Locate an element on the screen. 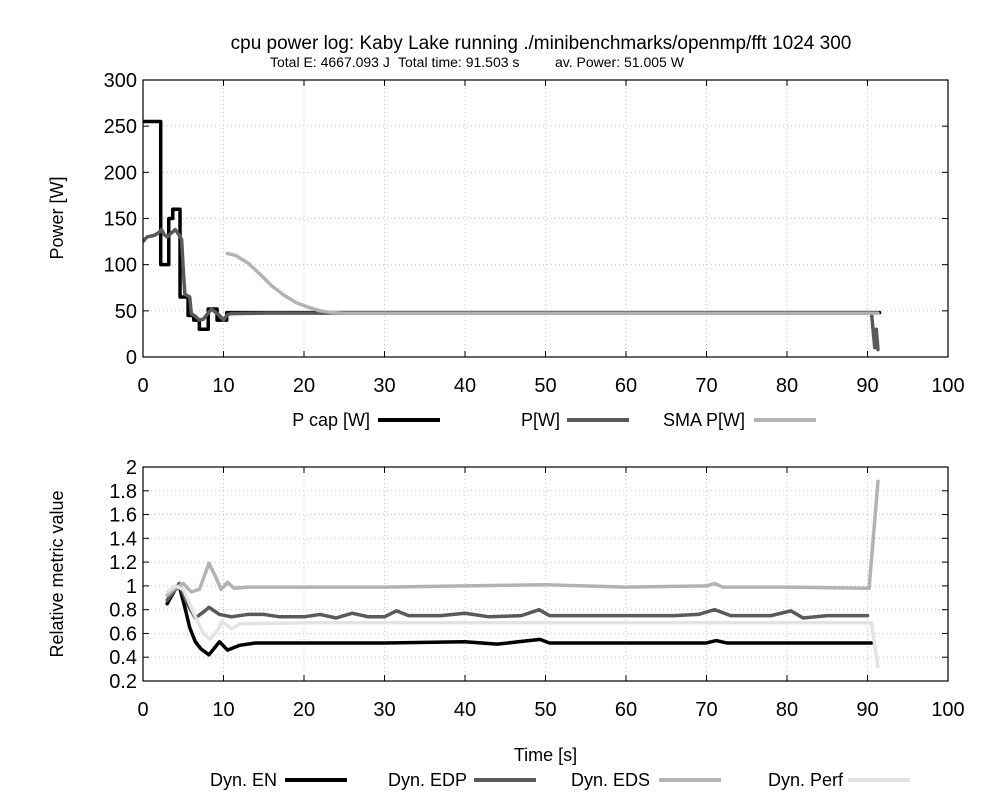 This screenshot has width=1000, height=805. average-power-label: av. Power: 51.005 W is located at coordinates (620, 62).